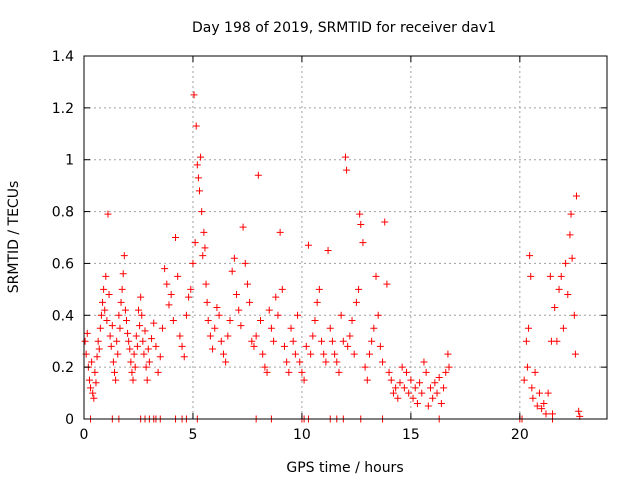 Image resolution: width=640 pixels, height=480 pixels. I want to click on x-tick-label: 15, so click(411, 435).